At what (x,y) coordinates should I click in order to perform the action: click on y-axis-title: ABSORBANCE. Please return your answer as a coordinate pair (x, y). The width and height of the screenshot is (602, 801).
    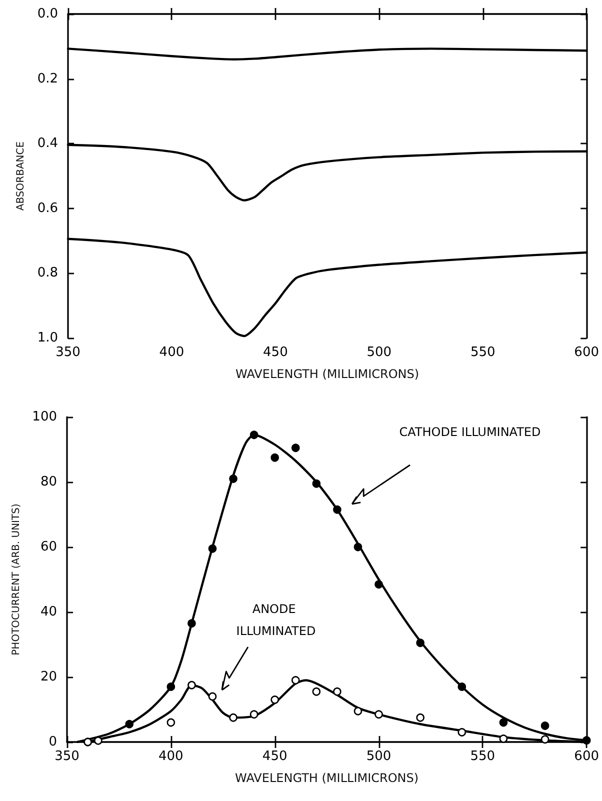
    Looking at the image, I should click on (21, 176).